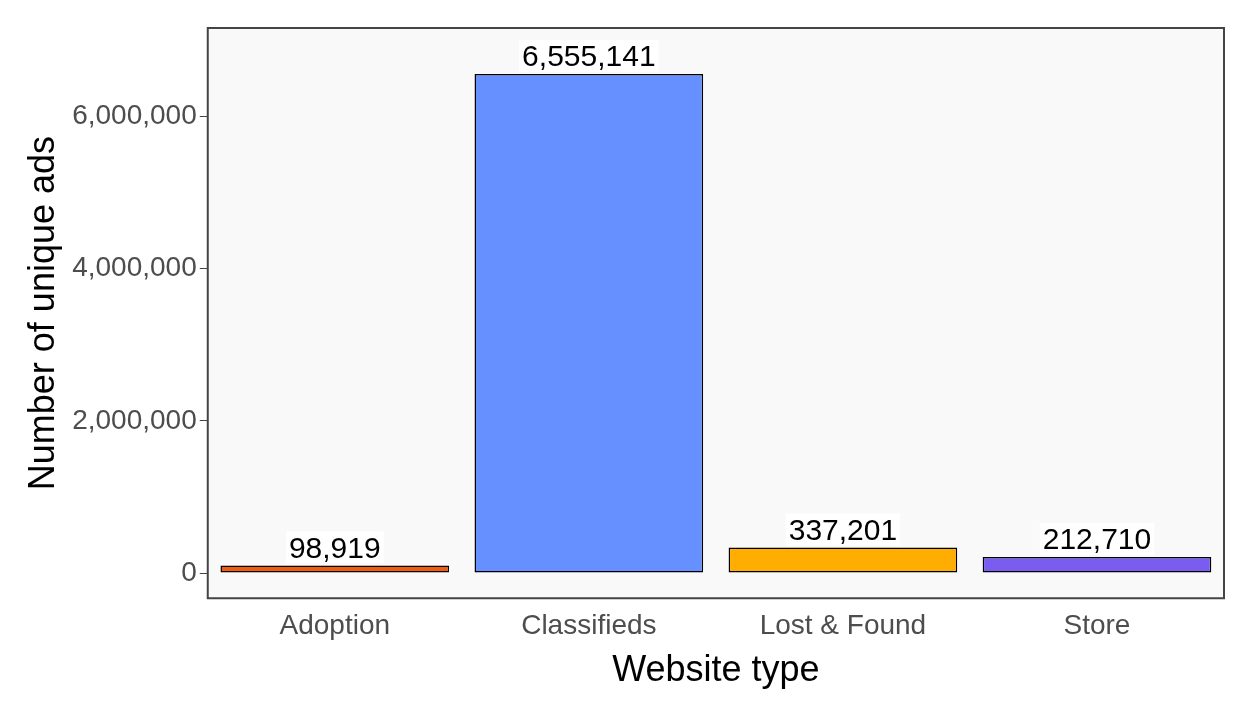 This screenshot has height=709, width=1250. What do you see at coordinates (1097, 539) in the screenshot?
I see `data-label: 212,710` at bounding box center [1097, 539].